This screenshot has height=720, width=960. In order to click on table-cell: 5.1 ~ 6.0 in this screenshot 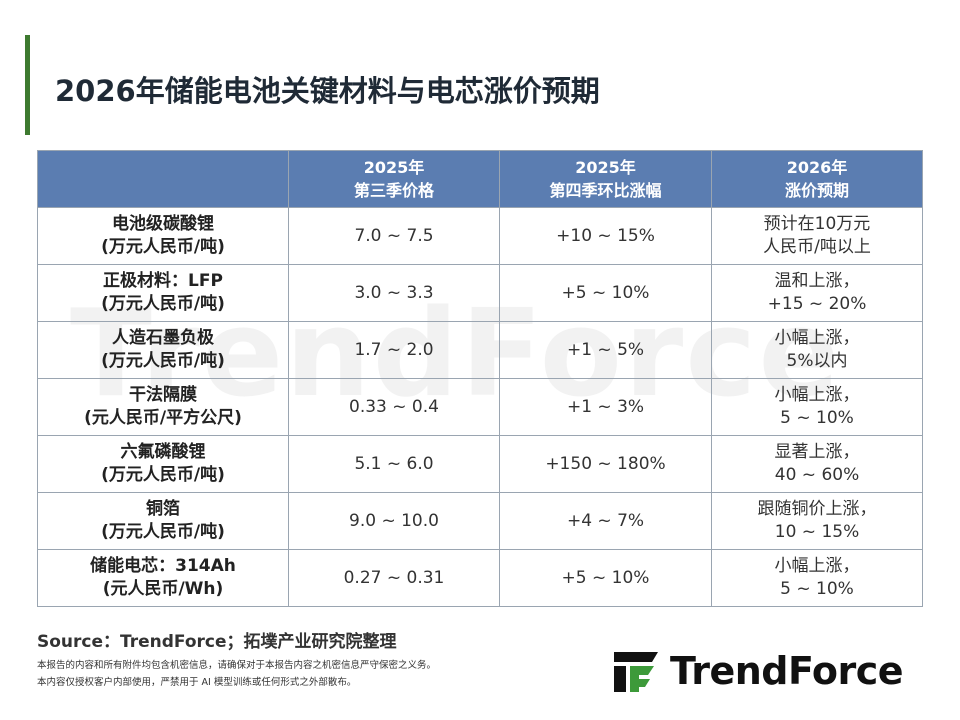, I will do `click(394, 464)`.